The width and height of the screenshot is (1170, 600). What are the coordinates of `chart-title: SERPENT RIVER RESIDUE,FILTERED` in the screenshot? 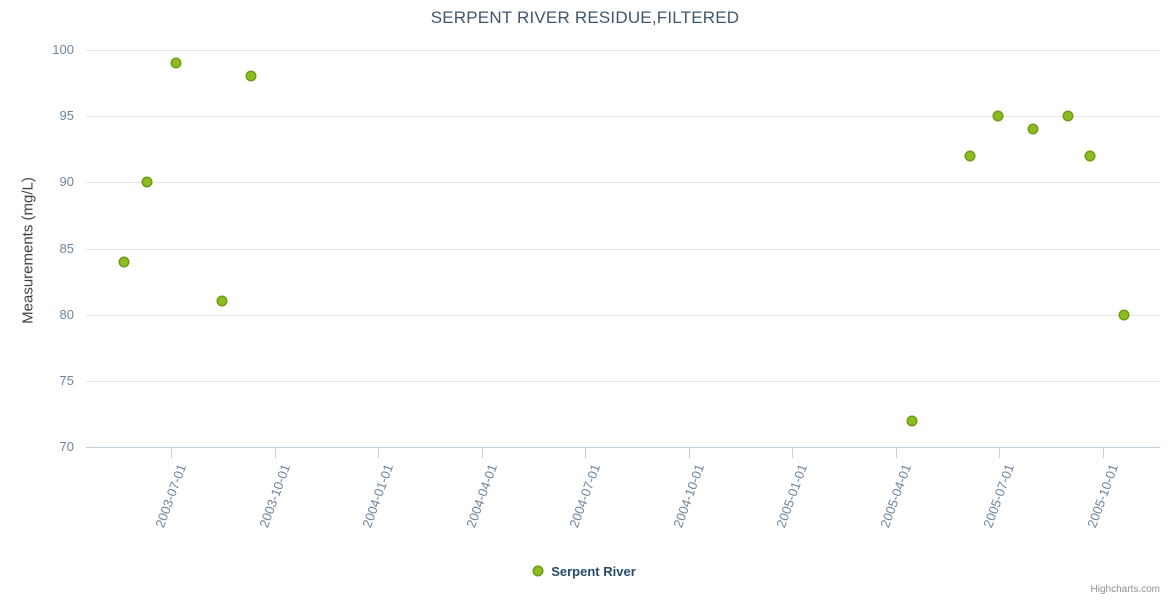 It's located at (585, 17).